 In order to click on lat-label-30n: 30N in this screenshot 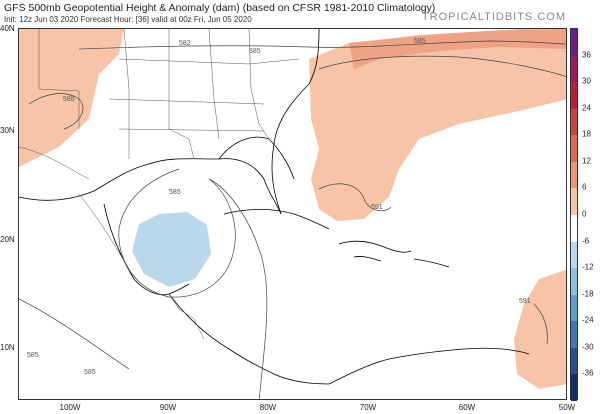, I will do `click(7, 130)`.